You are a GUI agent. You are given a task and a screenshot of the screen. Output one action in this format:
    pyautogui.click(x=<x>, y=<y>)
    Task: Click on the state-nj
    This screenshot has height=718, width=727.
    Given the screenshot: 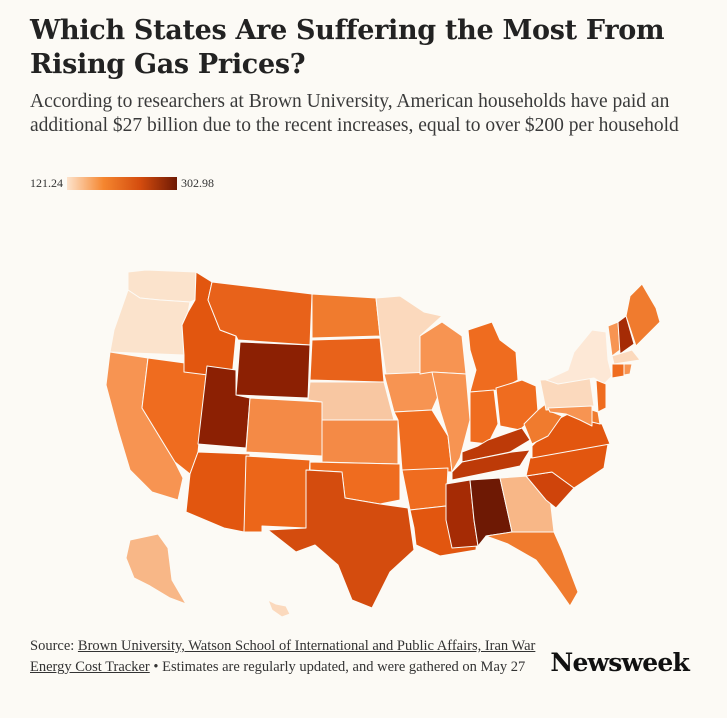 What is the action you would take?
    pyautogui.click(x=601, y=396)
    